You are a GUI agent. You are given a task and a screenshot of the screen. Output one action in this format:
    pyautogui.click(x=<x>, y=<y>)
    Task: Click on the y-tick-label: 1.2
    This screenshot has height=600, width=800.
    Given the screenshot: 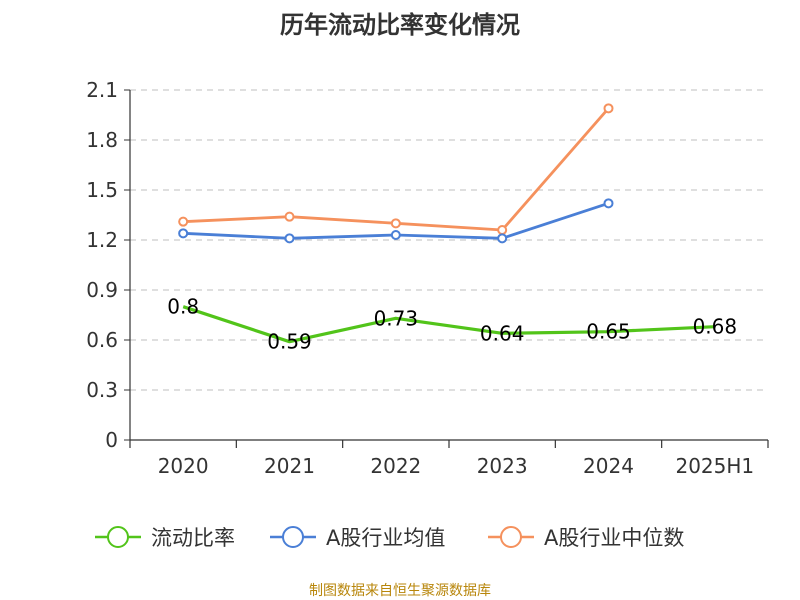 What is the action you would take?
    pyautogui.click(x=102, y=240)
    